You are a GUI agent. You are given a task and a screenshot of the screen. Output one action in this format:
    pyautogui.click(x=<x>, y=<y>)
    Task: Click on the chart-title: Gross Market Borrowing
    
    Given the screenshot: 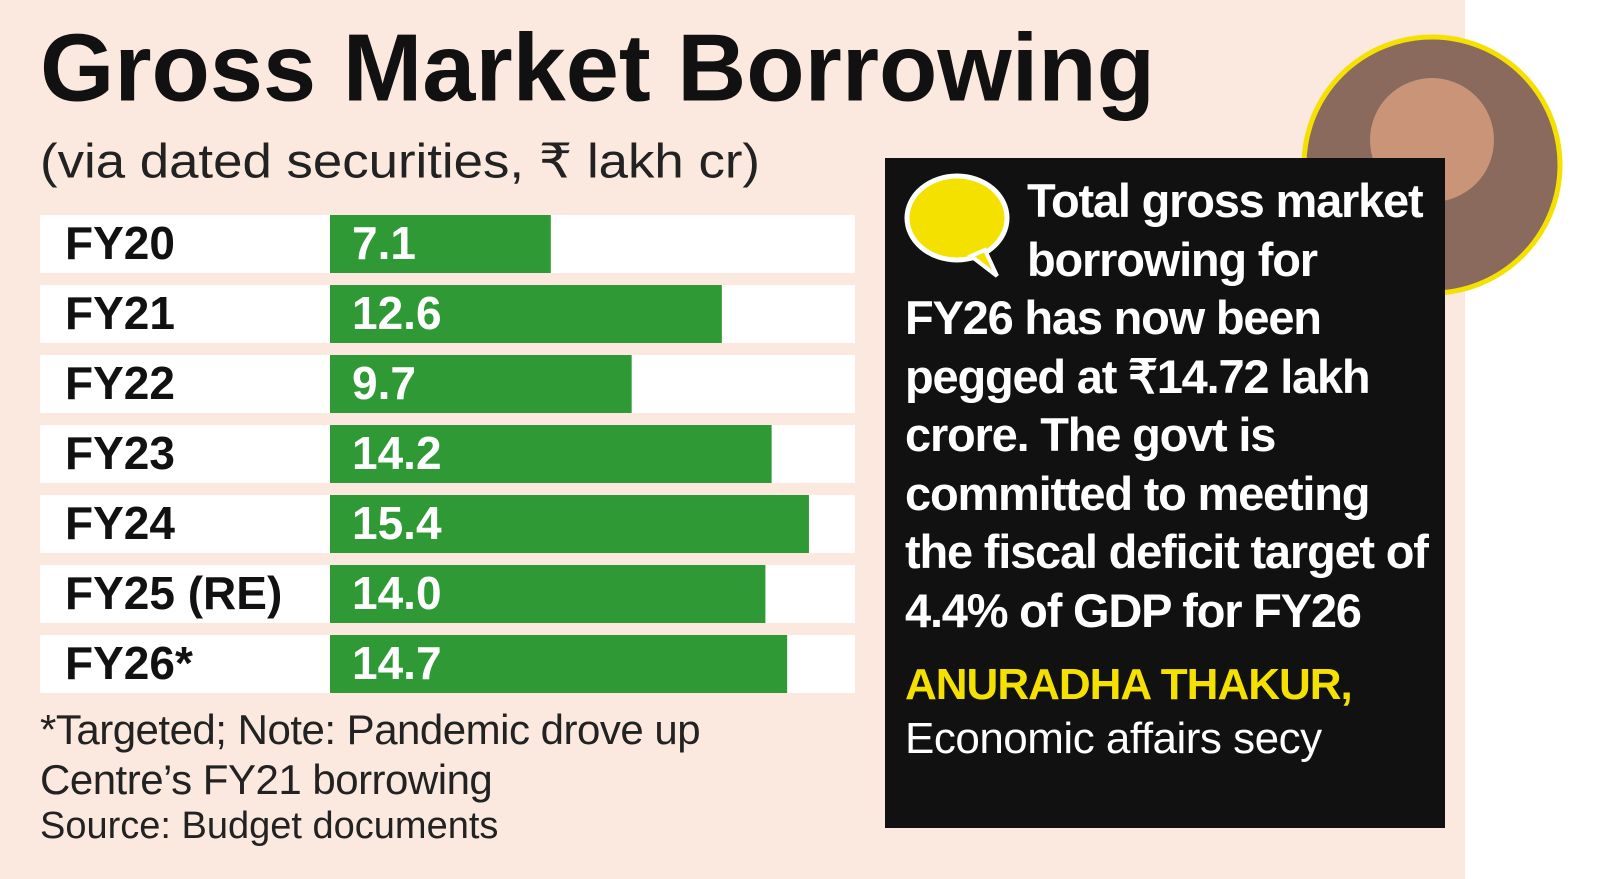 What is the action you would take?
    pyautogui.click(x=597, y=67)
    